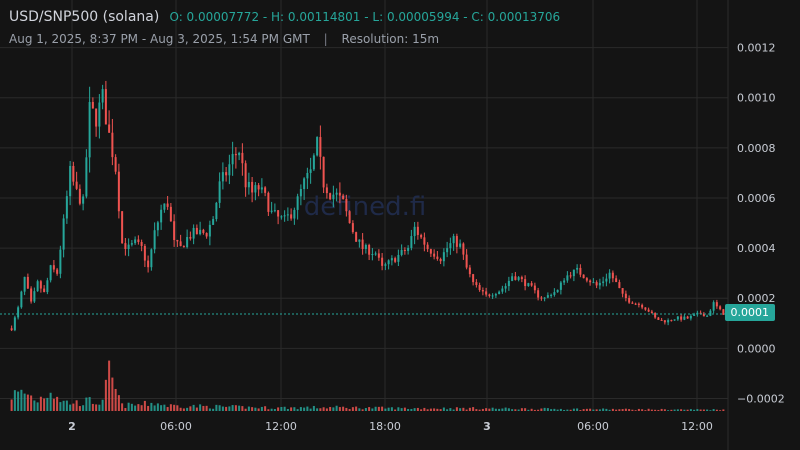  Describe the element at coordinates (281, 426) in the screenshot. I see `x-tick-label: 12:00` at that location.